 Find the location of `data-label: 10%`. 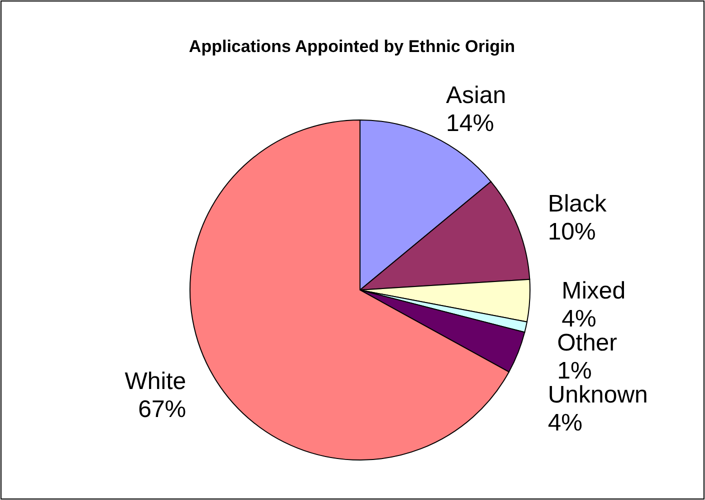

data-label: 10% is located at coordinates (572, 232).